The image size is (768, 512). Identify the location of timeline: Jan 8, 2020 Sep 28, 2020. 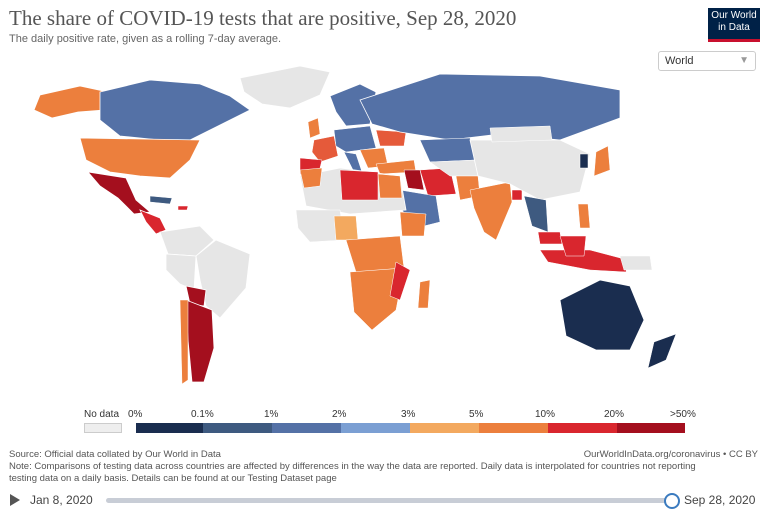
(384, 500).